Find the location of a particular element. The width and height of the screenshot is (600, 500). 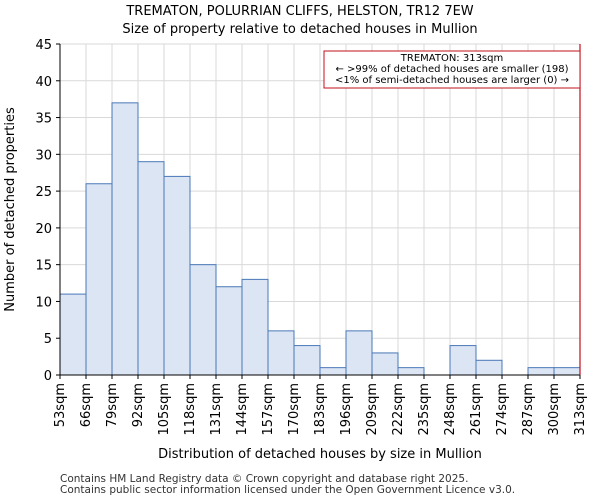

y-tick-label: 25 is located at coordinates (43, 192).